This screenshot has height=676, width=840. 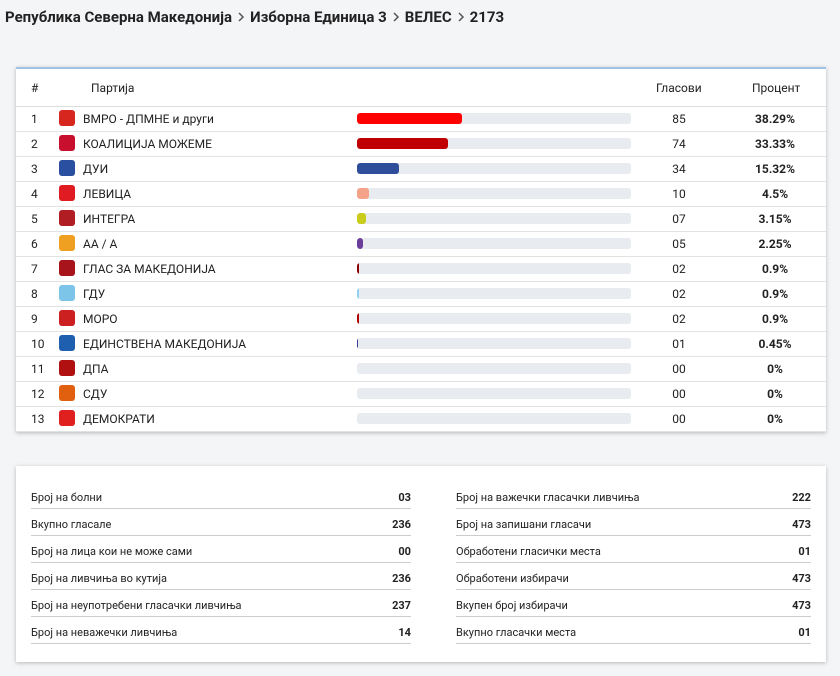 I want to click on party-name: ЛЕВИЦА, so click(x=107, y=194).